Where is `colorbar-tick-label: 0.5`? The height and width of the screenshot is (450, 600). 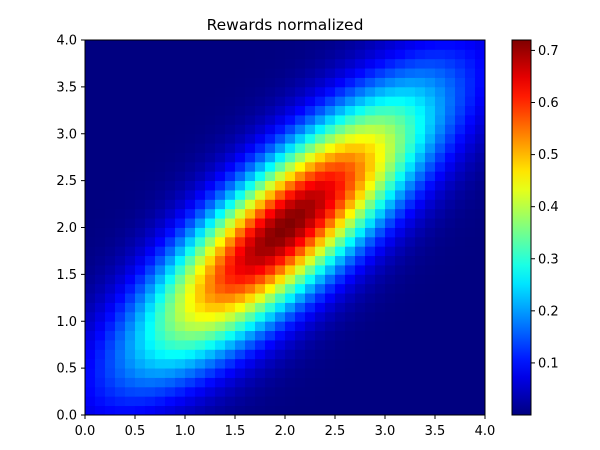 colorbar-tick-label: 0.5 is located at coordinates (548, 155).